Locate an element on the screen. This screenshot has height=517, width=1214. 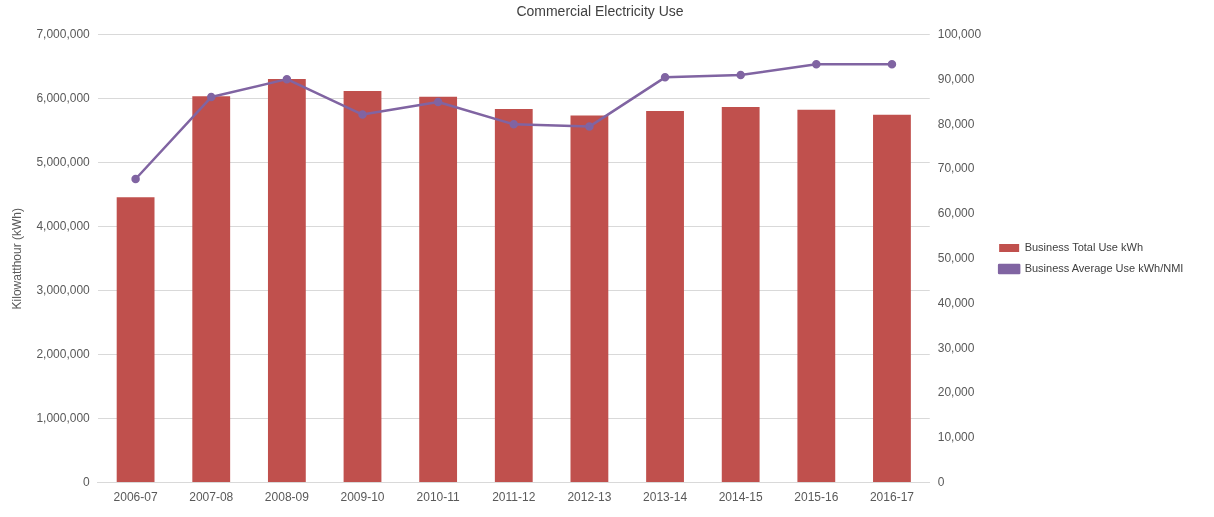
y-tick-label: 3,000,000 is located at coordinates (63, 290).